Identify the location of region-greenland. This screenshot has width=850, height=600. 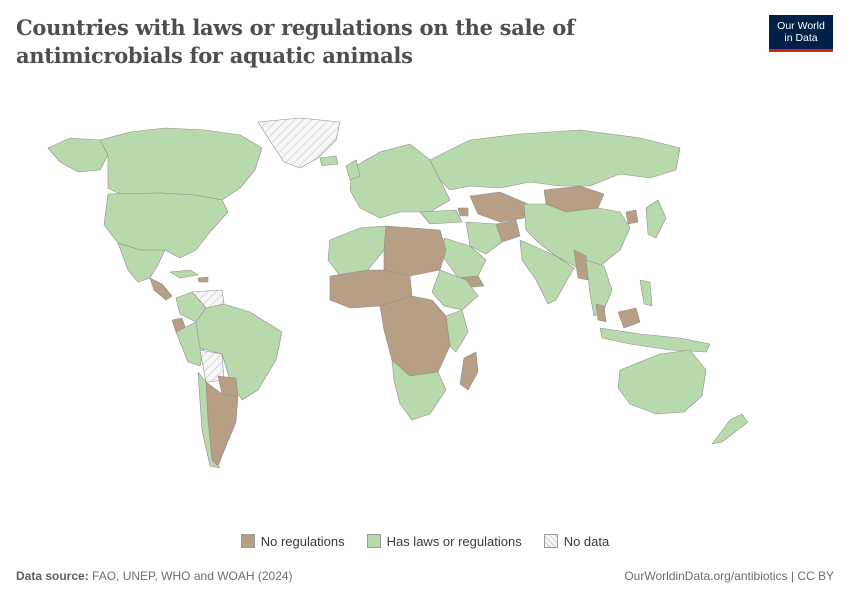
(299, 143).